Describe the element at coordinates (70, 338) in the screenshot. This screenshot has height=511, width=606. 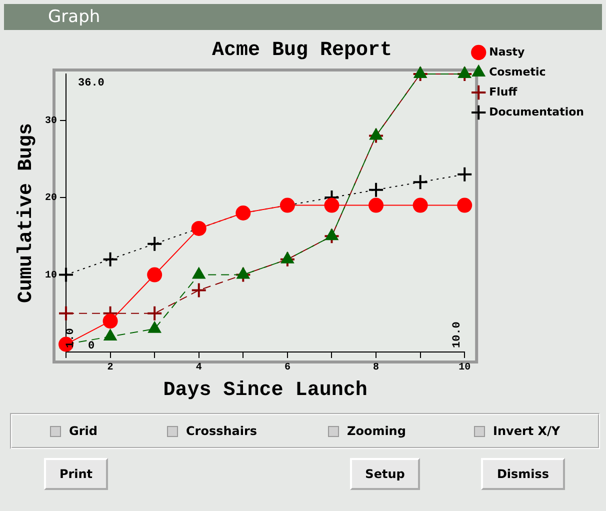
I see `annotation: 1.0` at that location.